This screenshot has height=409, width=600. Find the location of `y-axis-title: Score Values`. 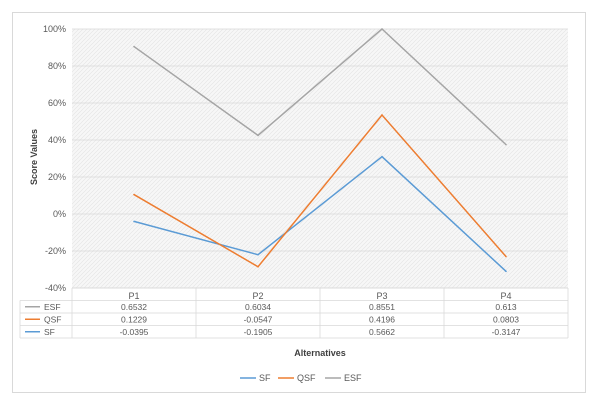

y-axis-title: Score Values is located at coordinates (34, 157).